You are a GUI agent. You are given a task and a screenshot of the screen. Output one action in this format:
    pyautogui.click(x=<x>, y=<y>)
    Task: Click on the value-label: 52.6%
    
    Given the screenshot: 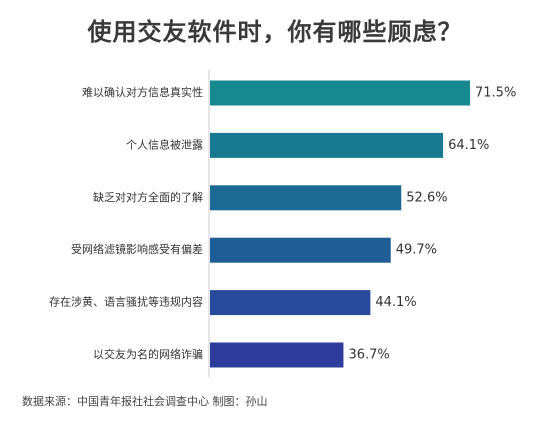 What is the action you would take?
    pyautogui.click(x=426, y=197)
    